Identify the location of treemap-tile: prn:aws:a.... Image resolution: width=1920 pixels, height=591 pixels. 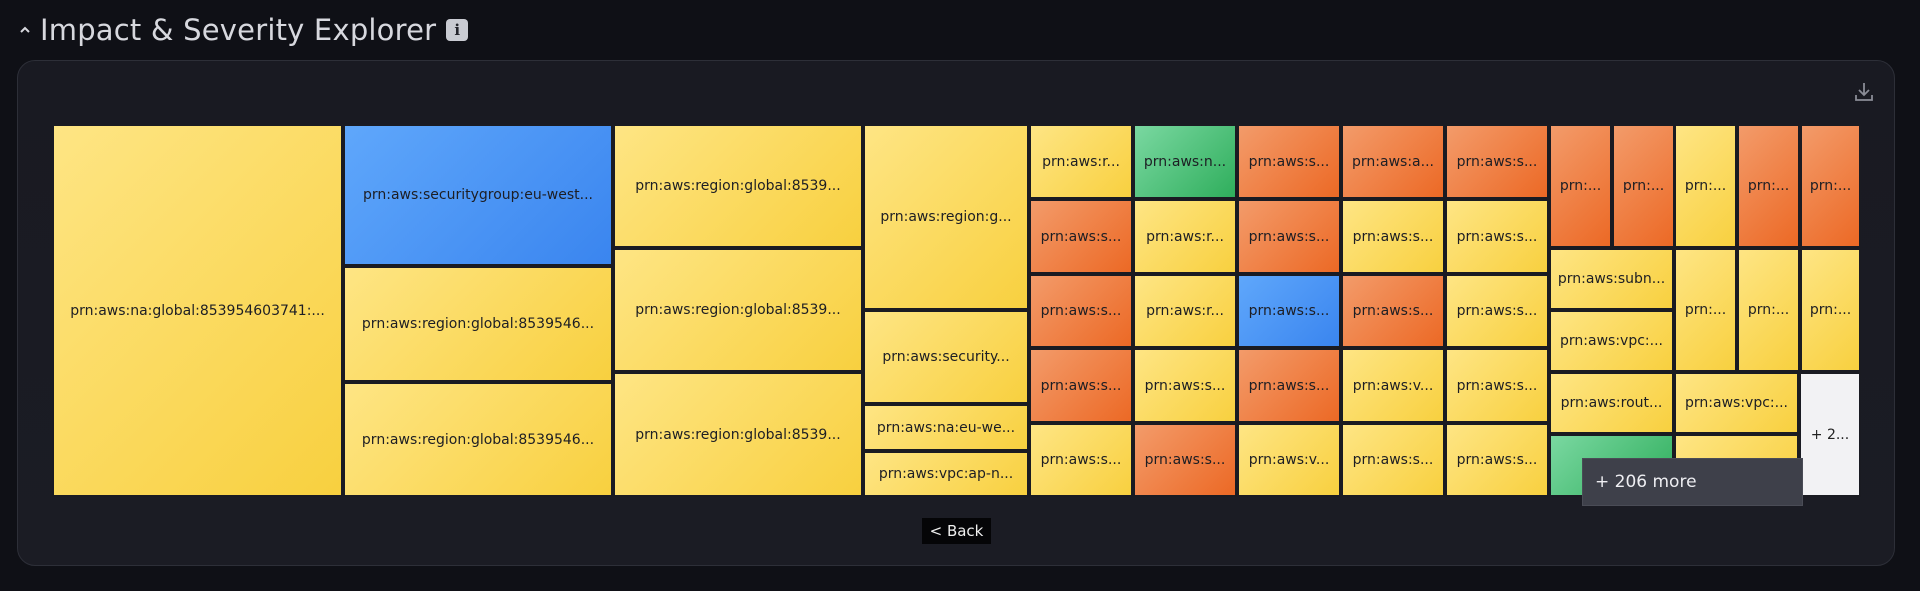
(1393, 161).